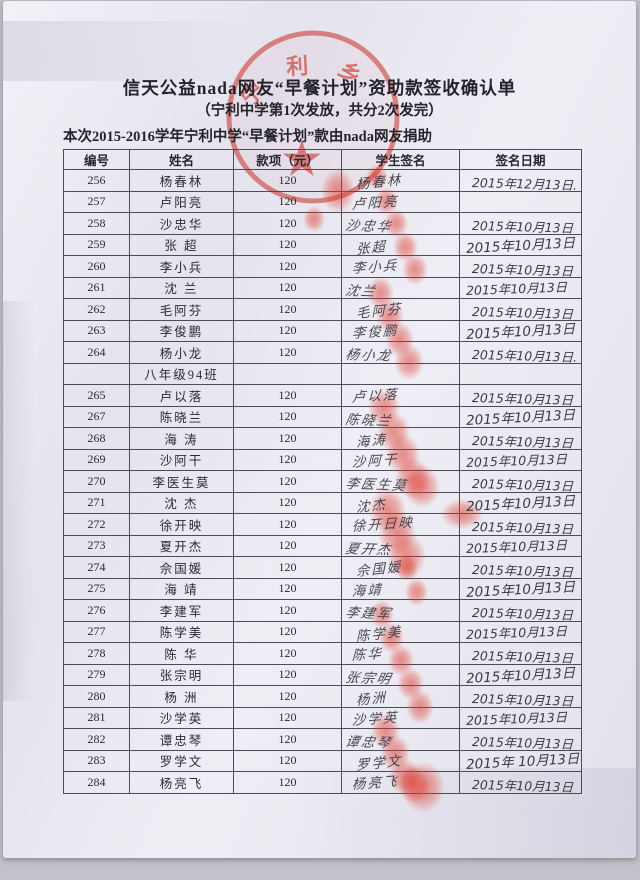 This screenshot has width=640, height=880. Describe the element at coordinates (400, 772) in the screenshot. I see `cell-signature: 罗学文` at that location.